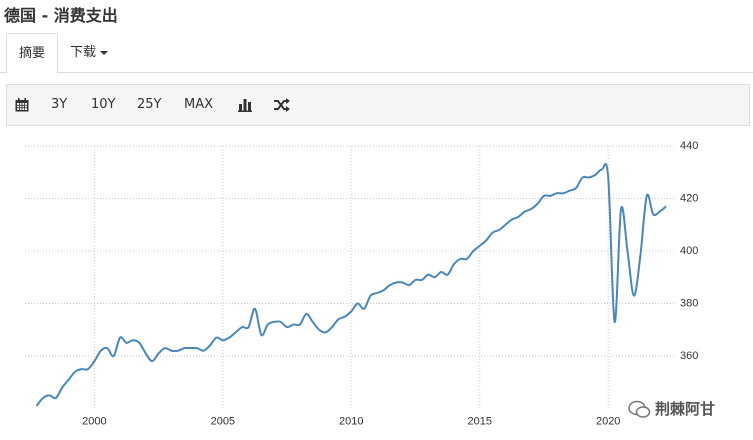 The height and width of the screenshot is (440, 753). I want to click on y-tick-label: 360, so click(689, 356).